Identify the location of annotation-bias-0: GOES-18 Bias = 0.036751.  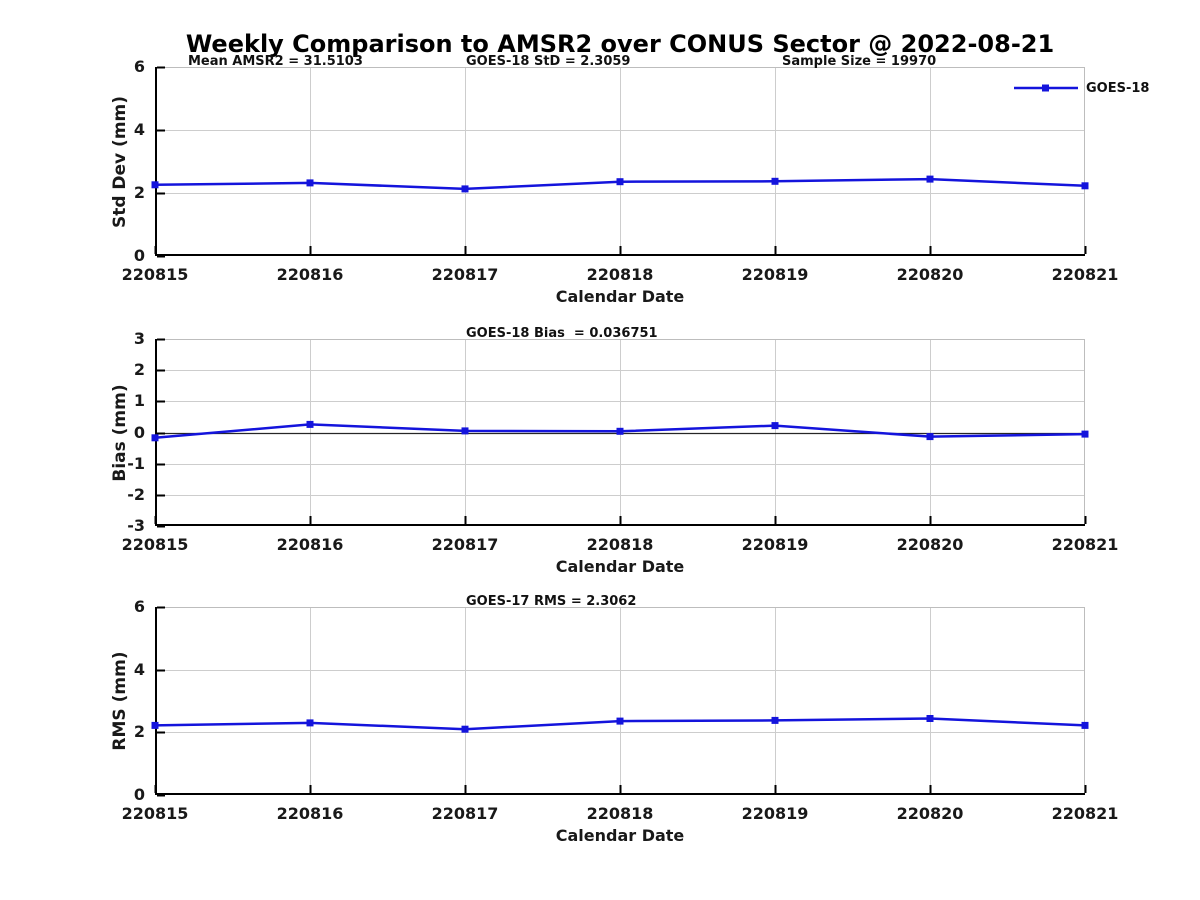
(562, 333).